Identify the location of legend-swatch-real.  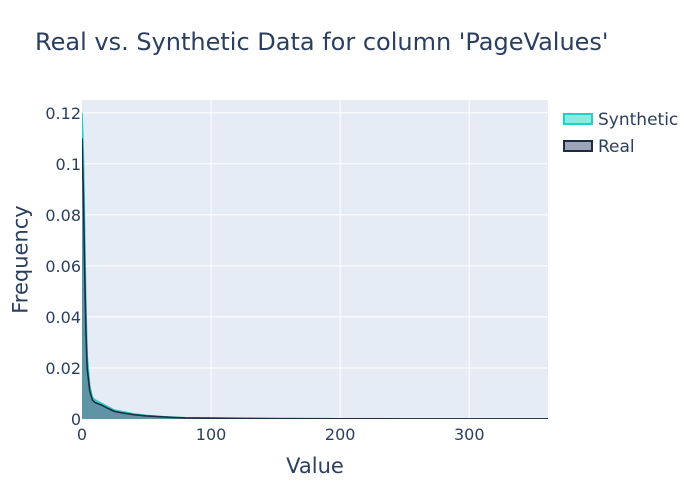
(578, 146).